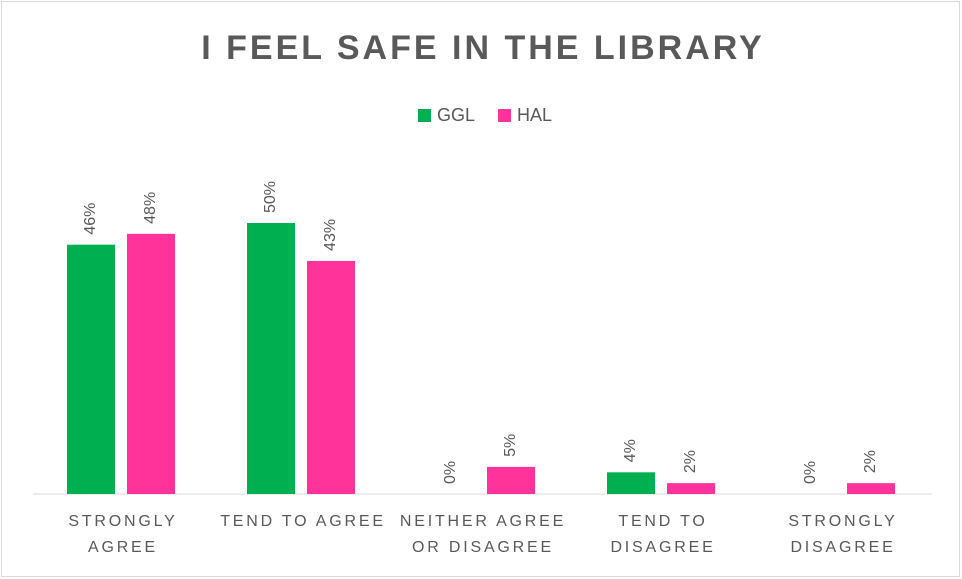 This screenshot has width=962, height=579. I want to click on x-tick-label: TEND TO DISAGREE, so click(663, 534).